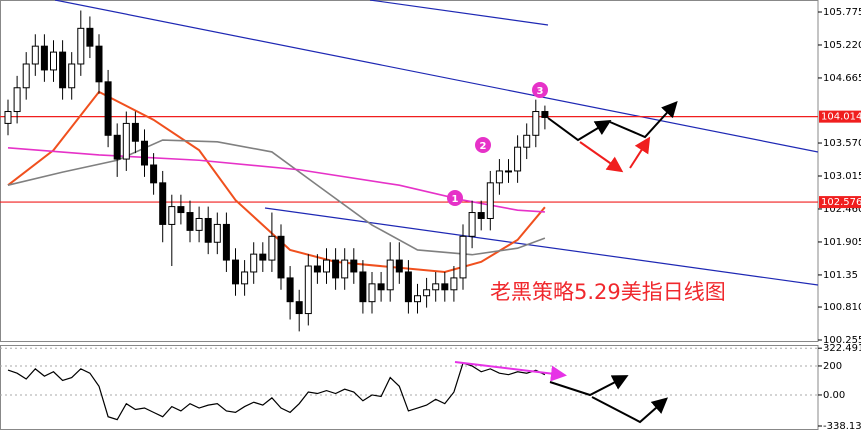  What do you see at coordinates (276, 391) in the screenshot?
I see `oscillator-line` at bounding box center [276, 391].